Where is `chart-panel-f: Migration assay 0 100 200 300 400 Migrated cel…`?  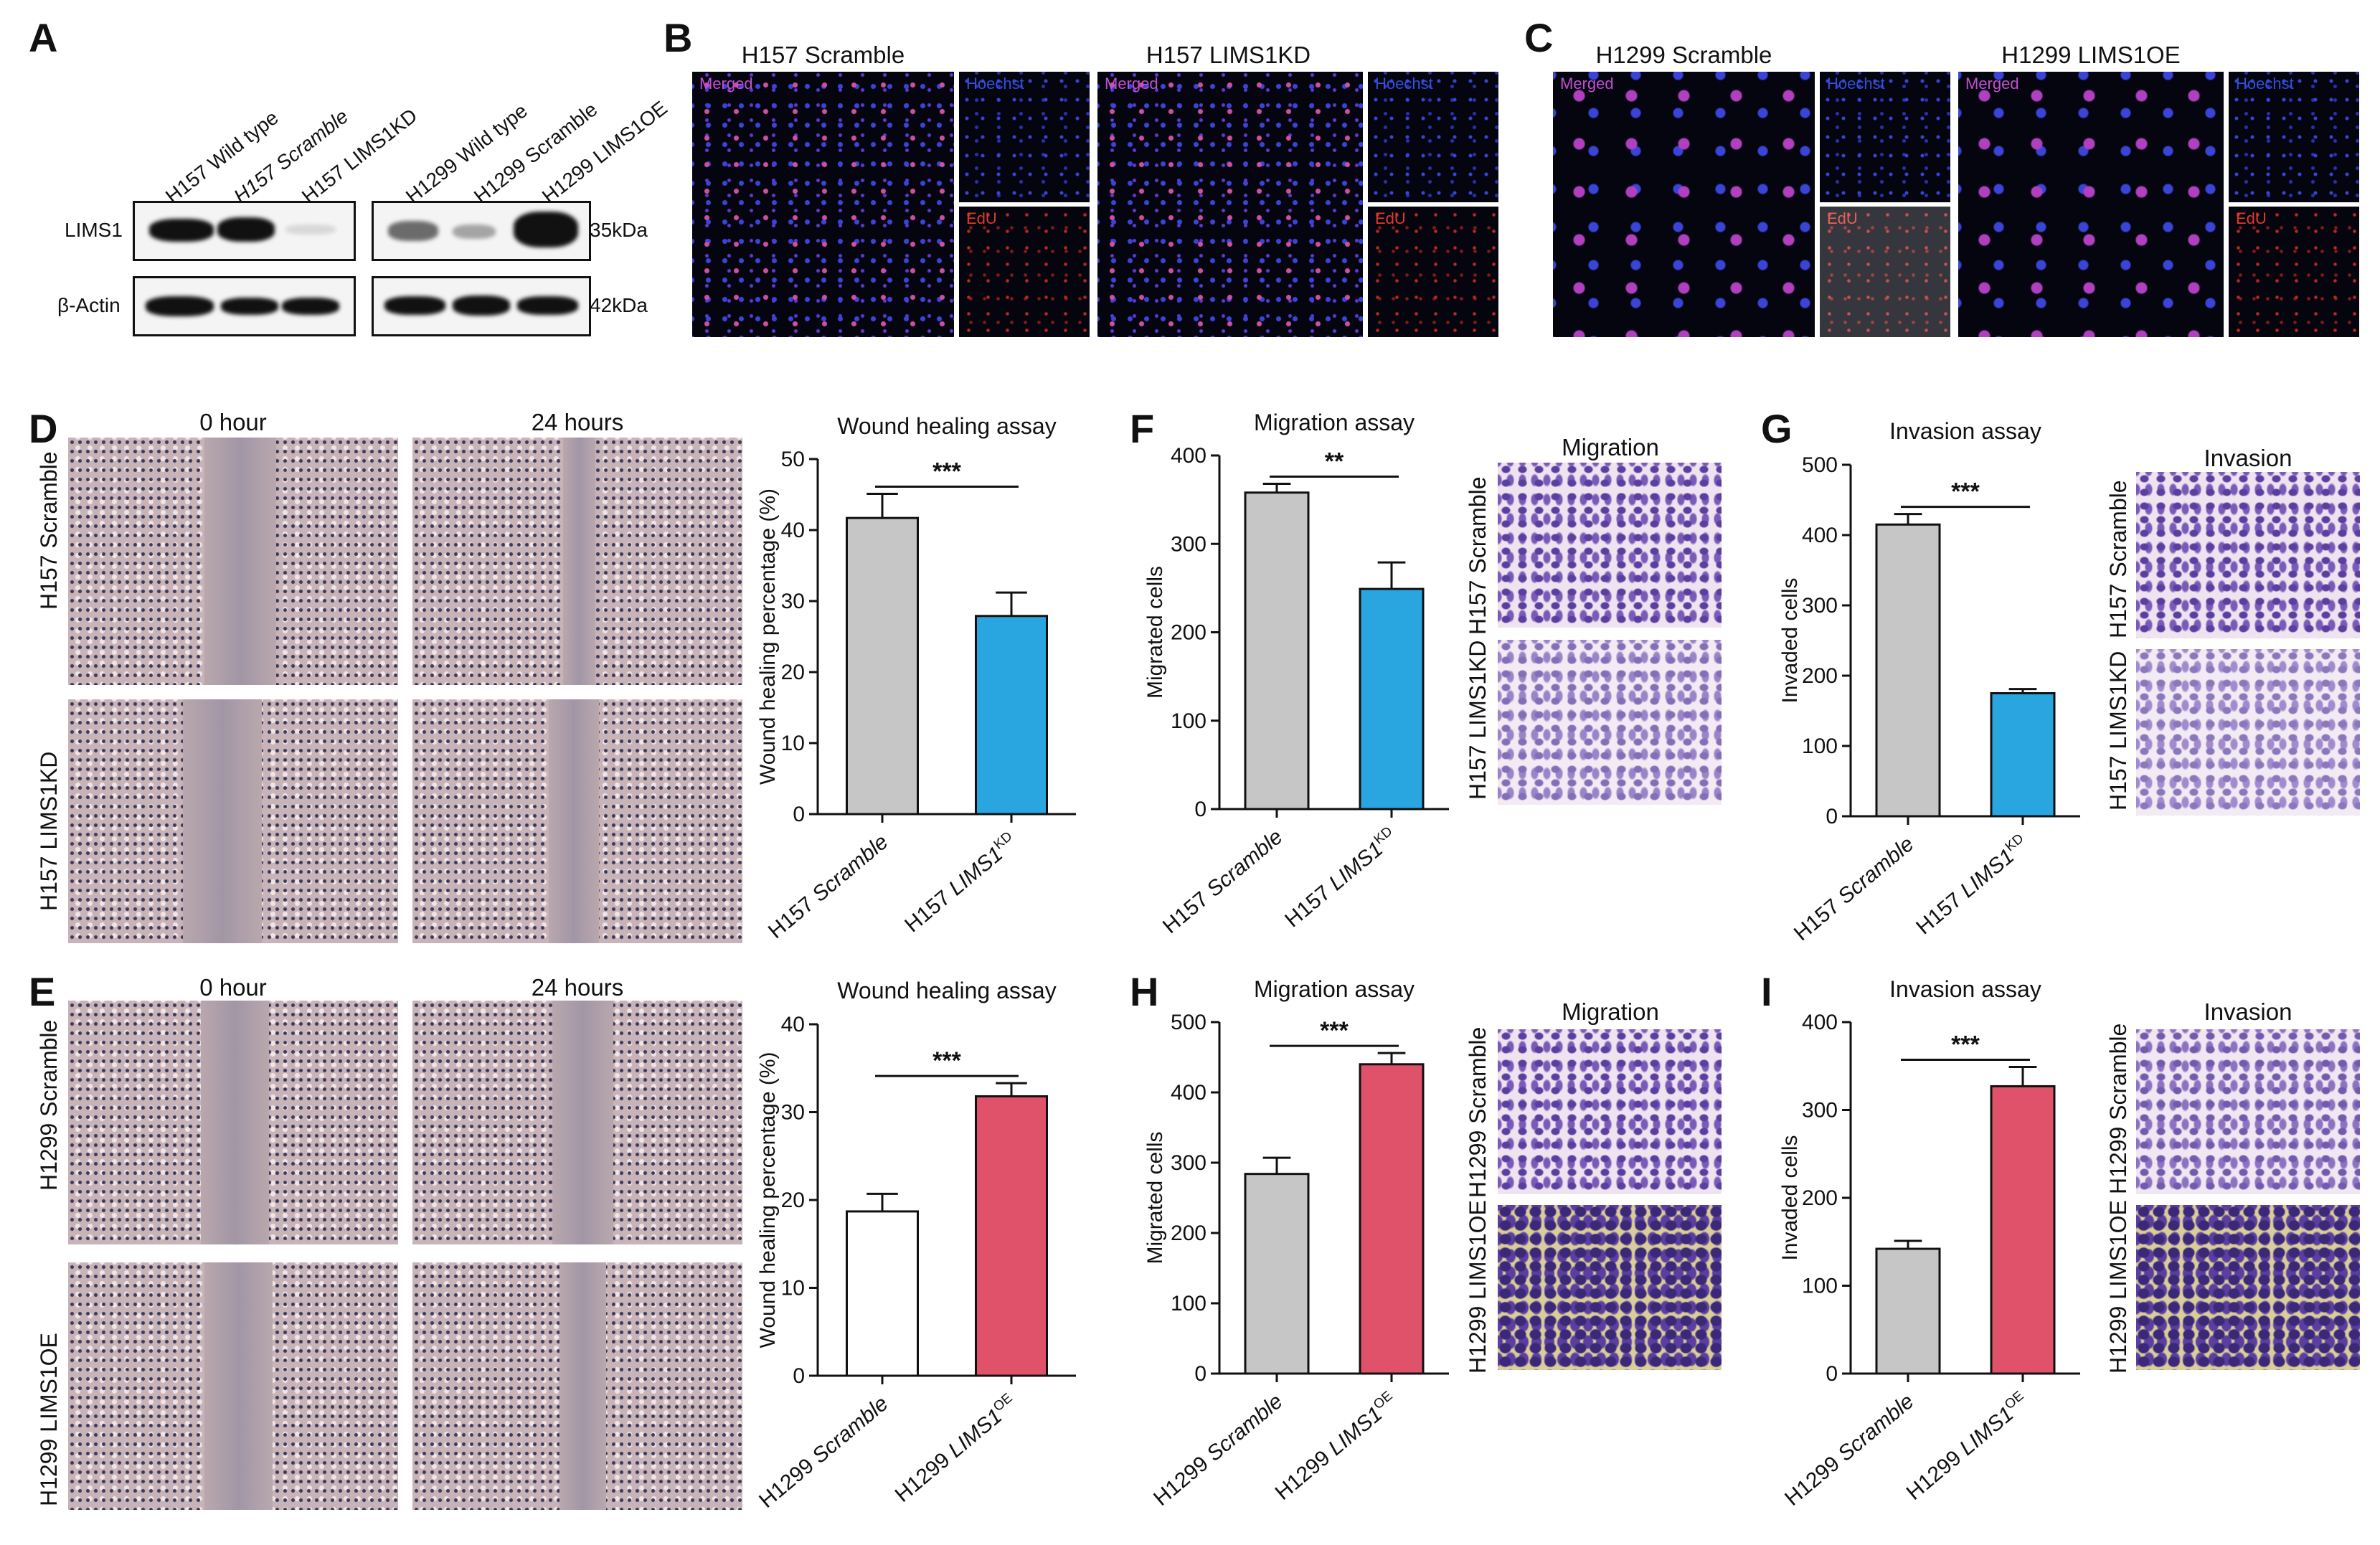
chart-panel-f: Migration assay 0 100 200 300 400 Migrated cel… is located at coordinates (1296, 674).